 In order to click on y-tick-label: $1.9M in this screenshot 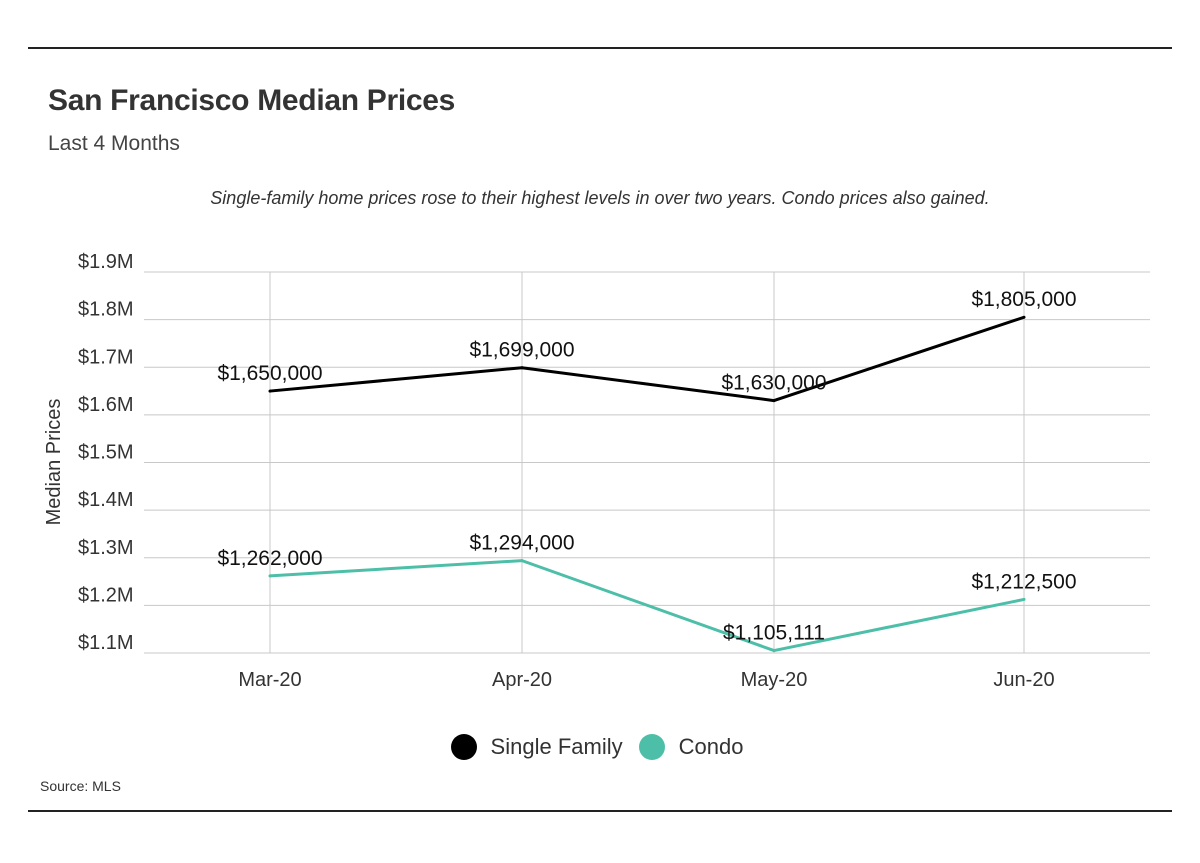, I will do `click(106, 262)`.